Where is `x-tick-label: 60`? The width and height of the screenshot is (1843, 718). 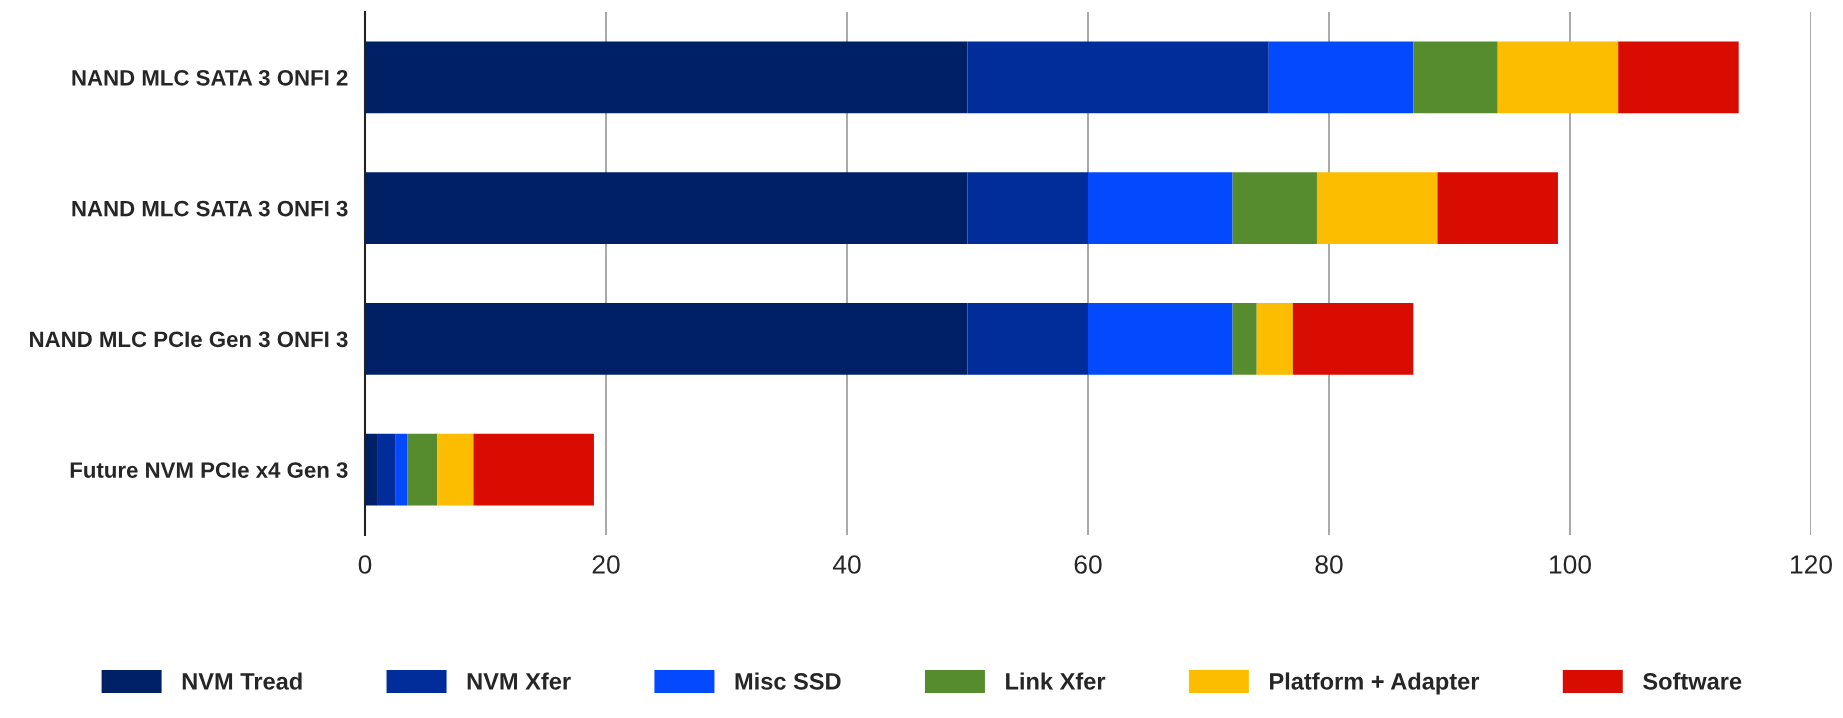 x-tick-label: 60 is located at coordinates (1088, 564).